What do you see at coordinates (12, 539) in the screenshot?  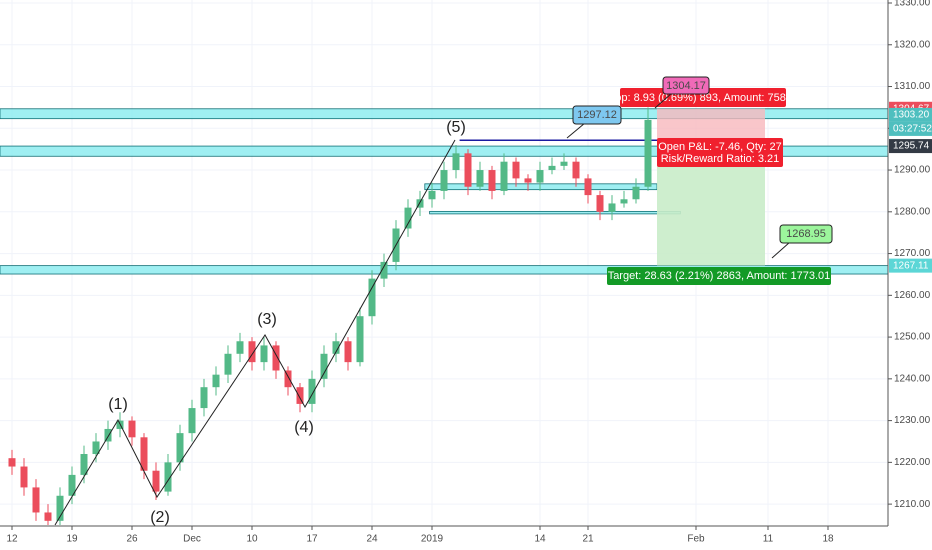 I see `x-tick-label: 12` at bounding box center [12, 539].